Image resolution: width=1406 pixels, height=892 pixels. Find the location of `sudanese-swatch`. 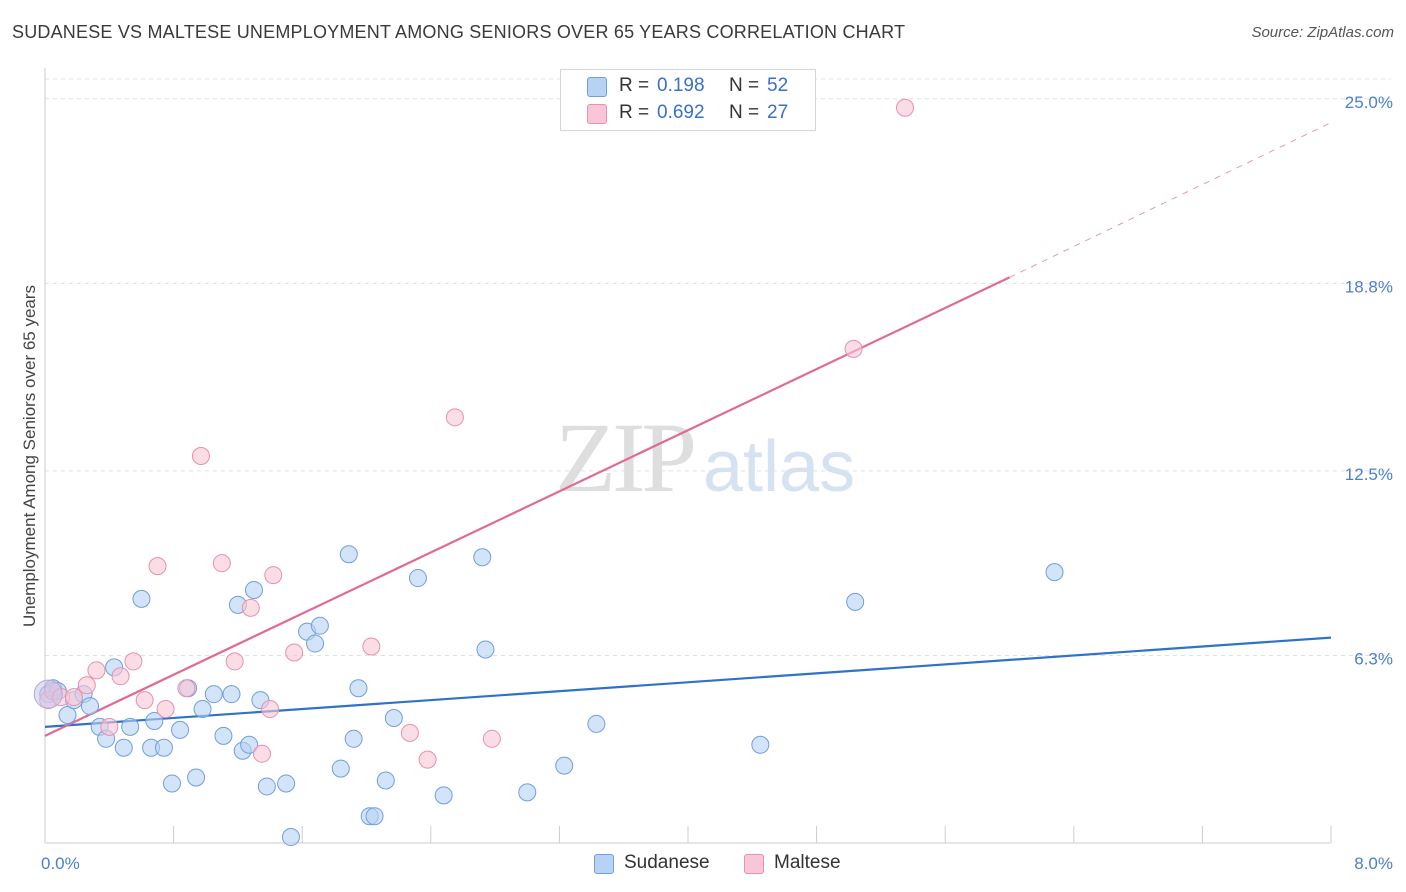

sudanese-swatch is located at coordinates (597, 87).